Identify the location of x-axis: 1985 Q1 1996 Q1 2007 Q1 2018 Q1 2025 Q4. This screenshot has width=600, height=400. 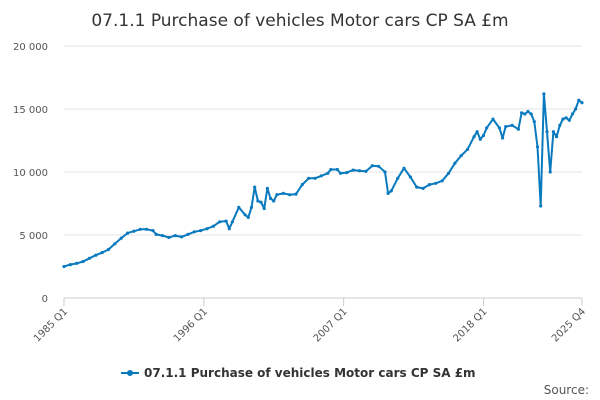
(310, 320).